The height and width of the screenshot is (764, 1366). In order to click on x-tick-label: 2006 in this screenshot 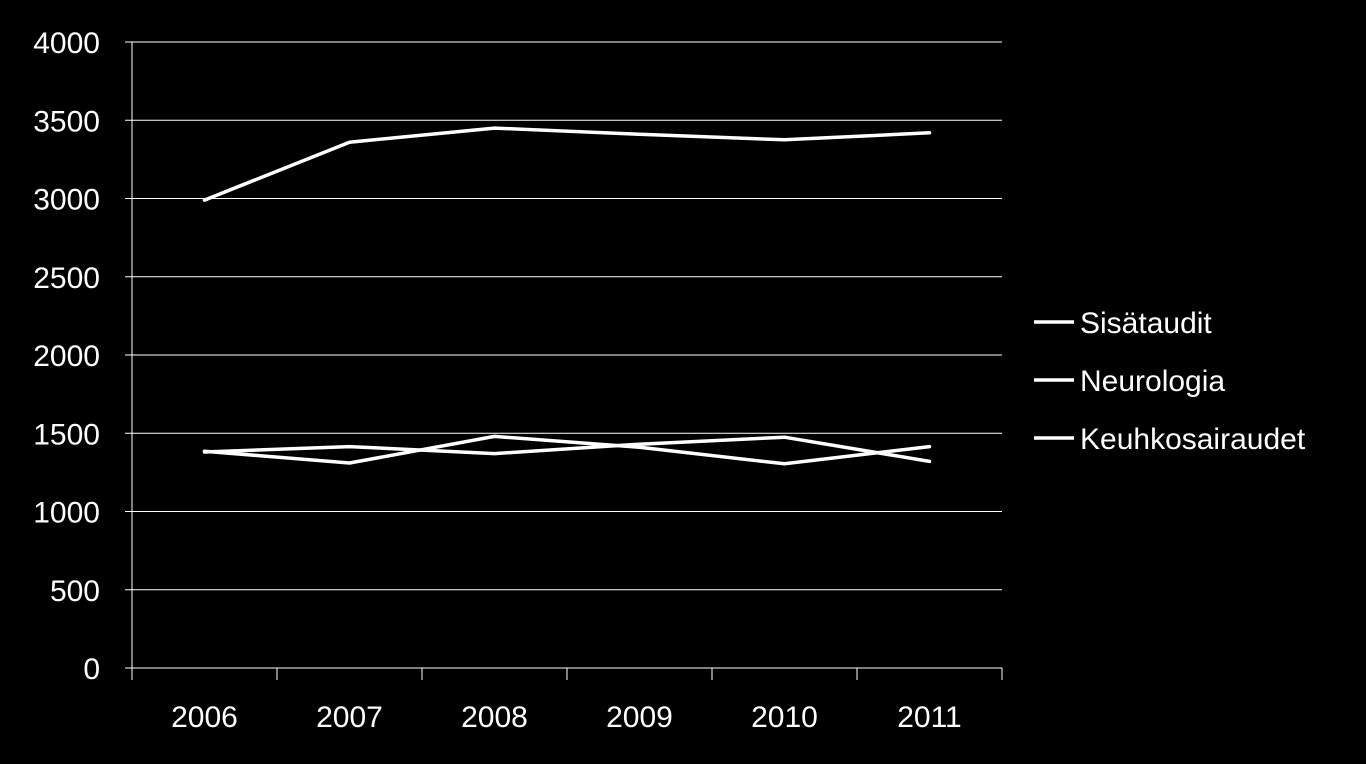, I will do `click(204, 717)`.